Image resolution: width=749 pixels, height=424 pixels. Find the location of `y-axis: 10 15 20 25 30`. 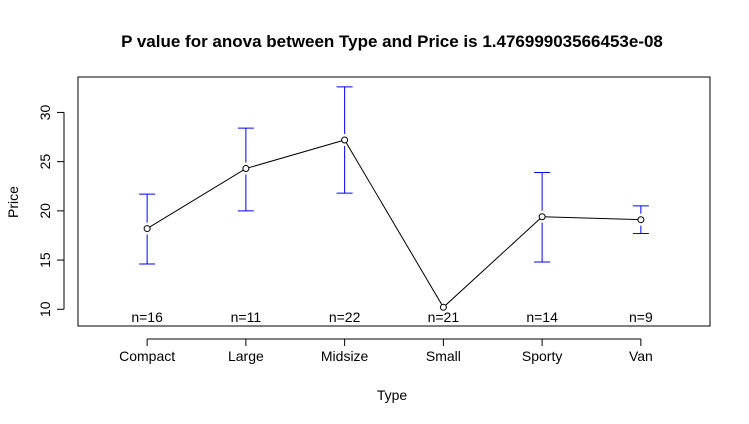

y-axis: 10 15 20 25 30 is located at coordinates (51, 210).